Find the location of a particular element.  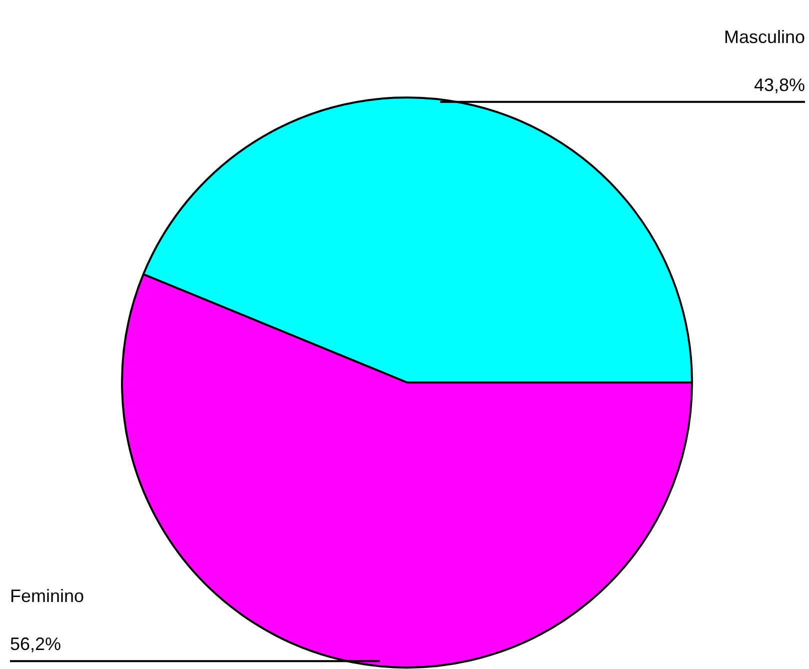

slice-label: Masculino is located at coordinates (764, 36).